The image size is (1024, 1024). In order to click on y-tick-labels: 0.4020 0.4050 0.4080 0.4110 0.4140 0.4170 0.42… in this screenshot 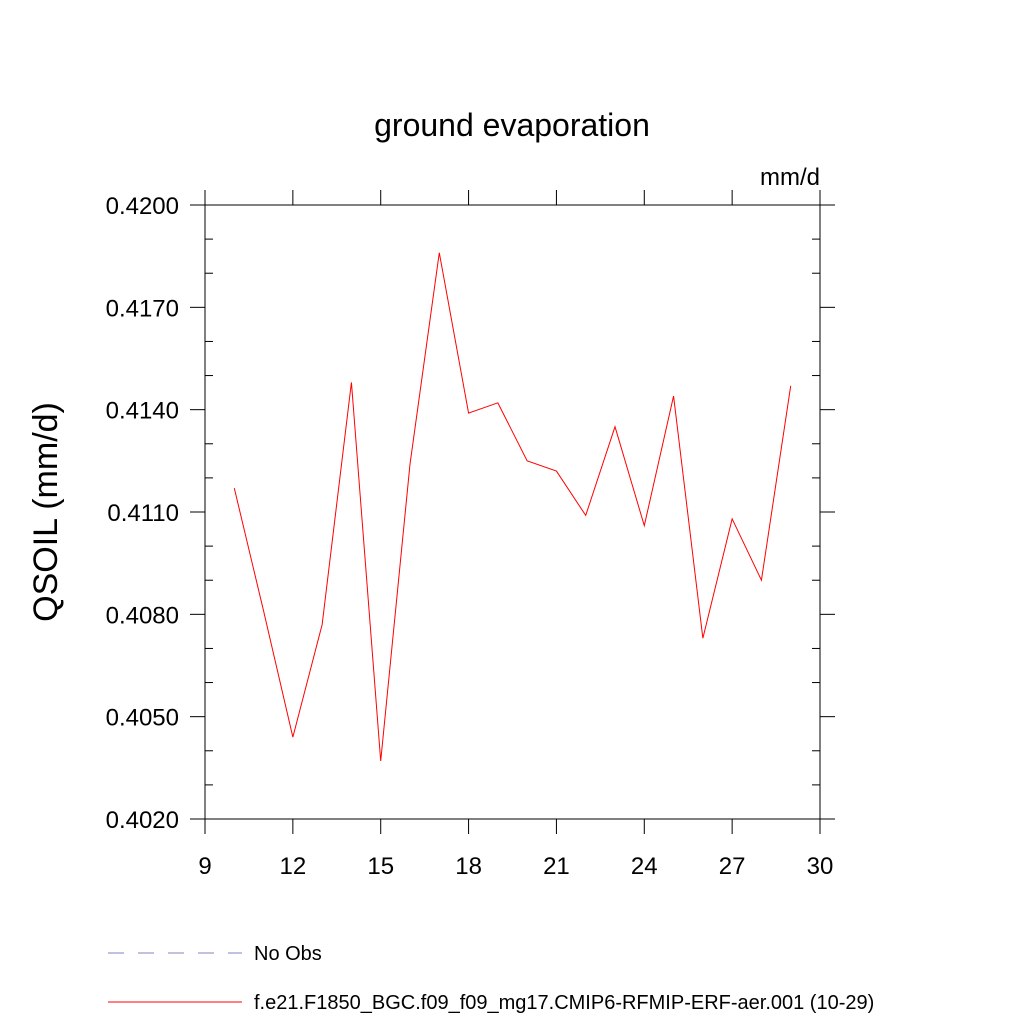, I will do `click(142, 513)`.